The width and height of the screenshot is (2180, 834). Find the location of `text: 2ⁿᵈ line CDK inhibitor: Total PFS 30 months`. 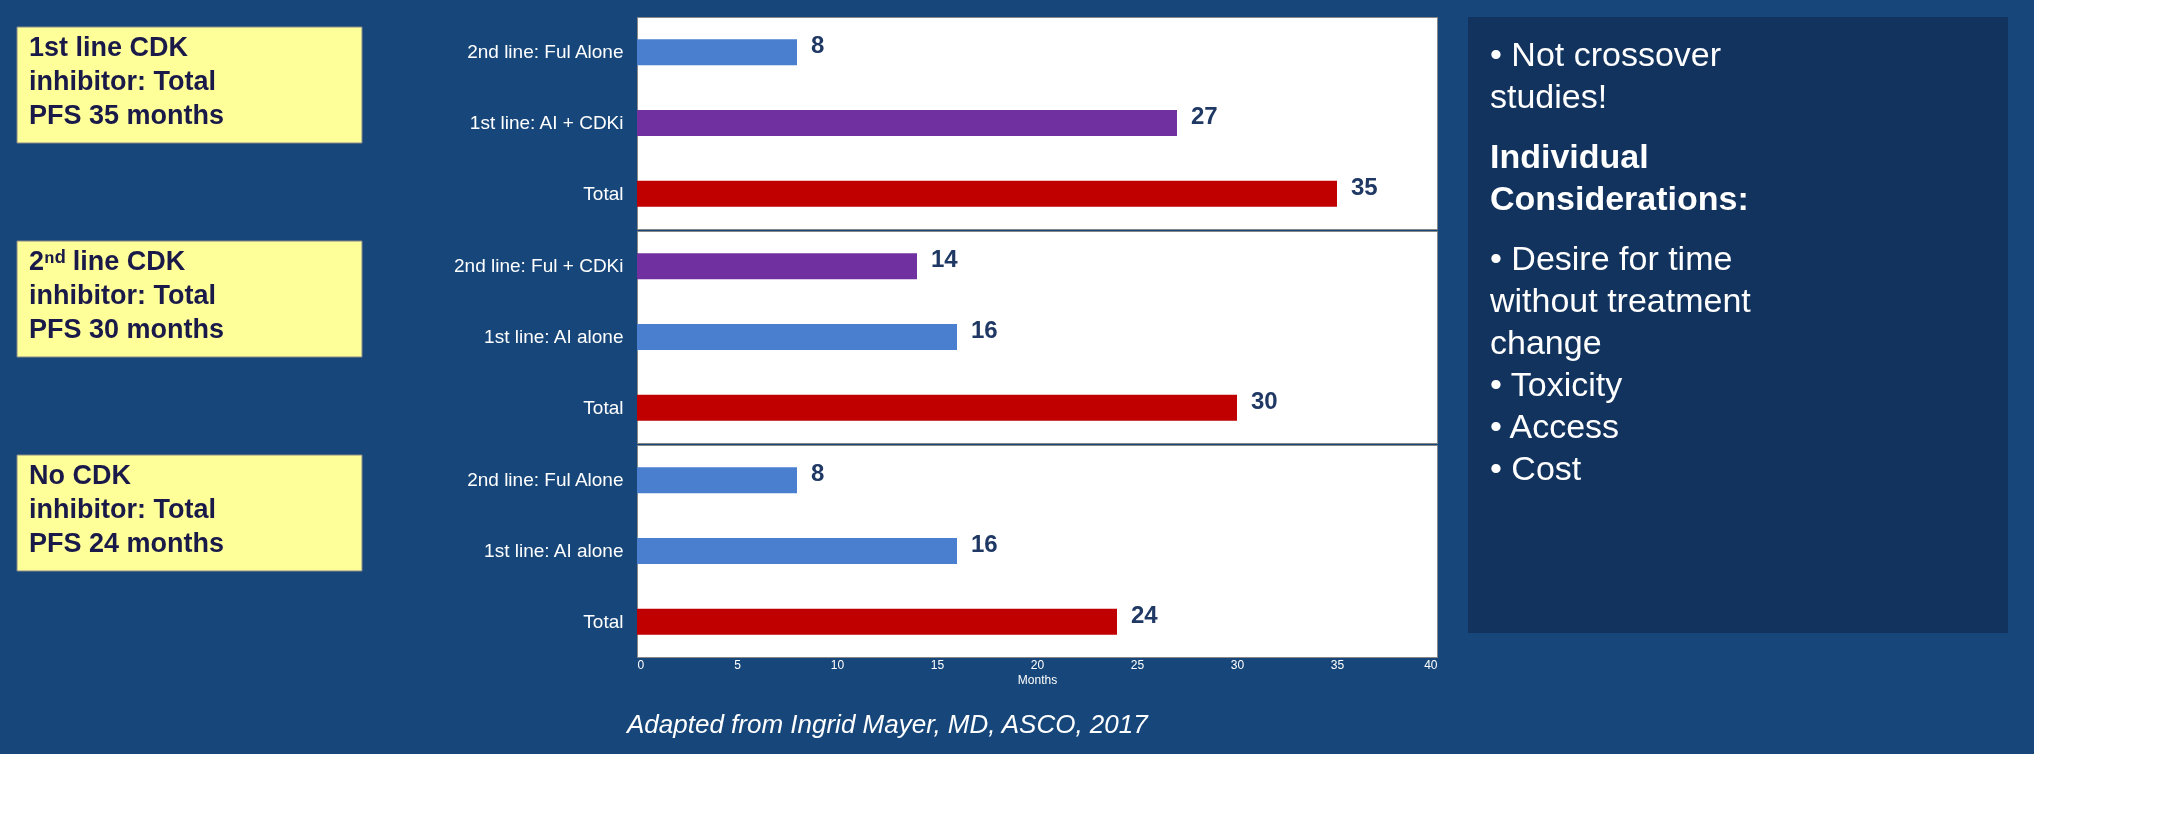

text: 2ⁿᵈ line CDK inhibitor: Total PFS 30 months is located at coordinates (127, 295).